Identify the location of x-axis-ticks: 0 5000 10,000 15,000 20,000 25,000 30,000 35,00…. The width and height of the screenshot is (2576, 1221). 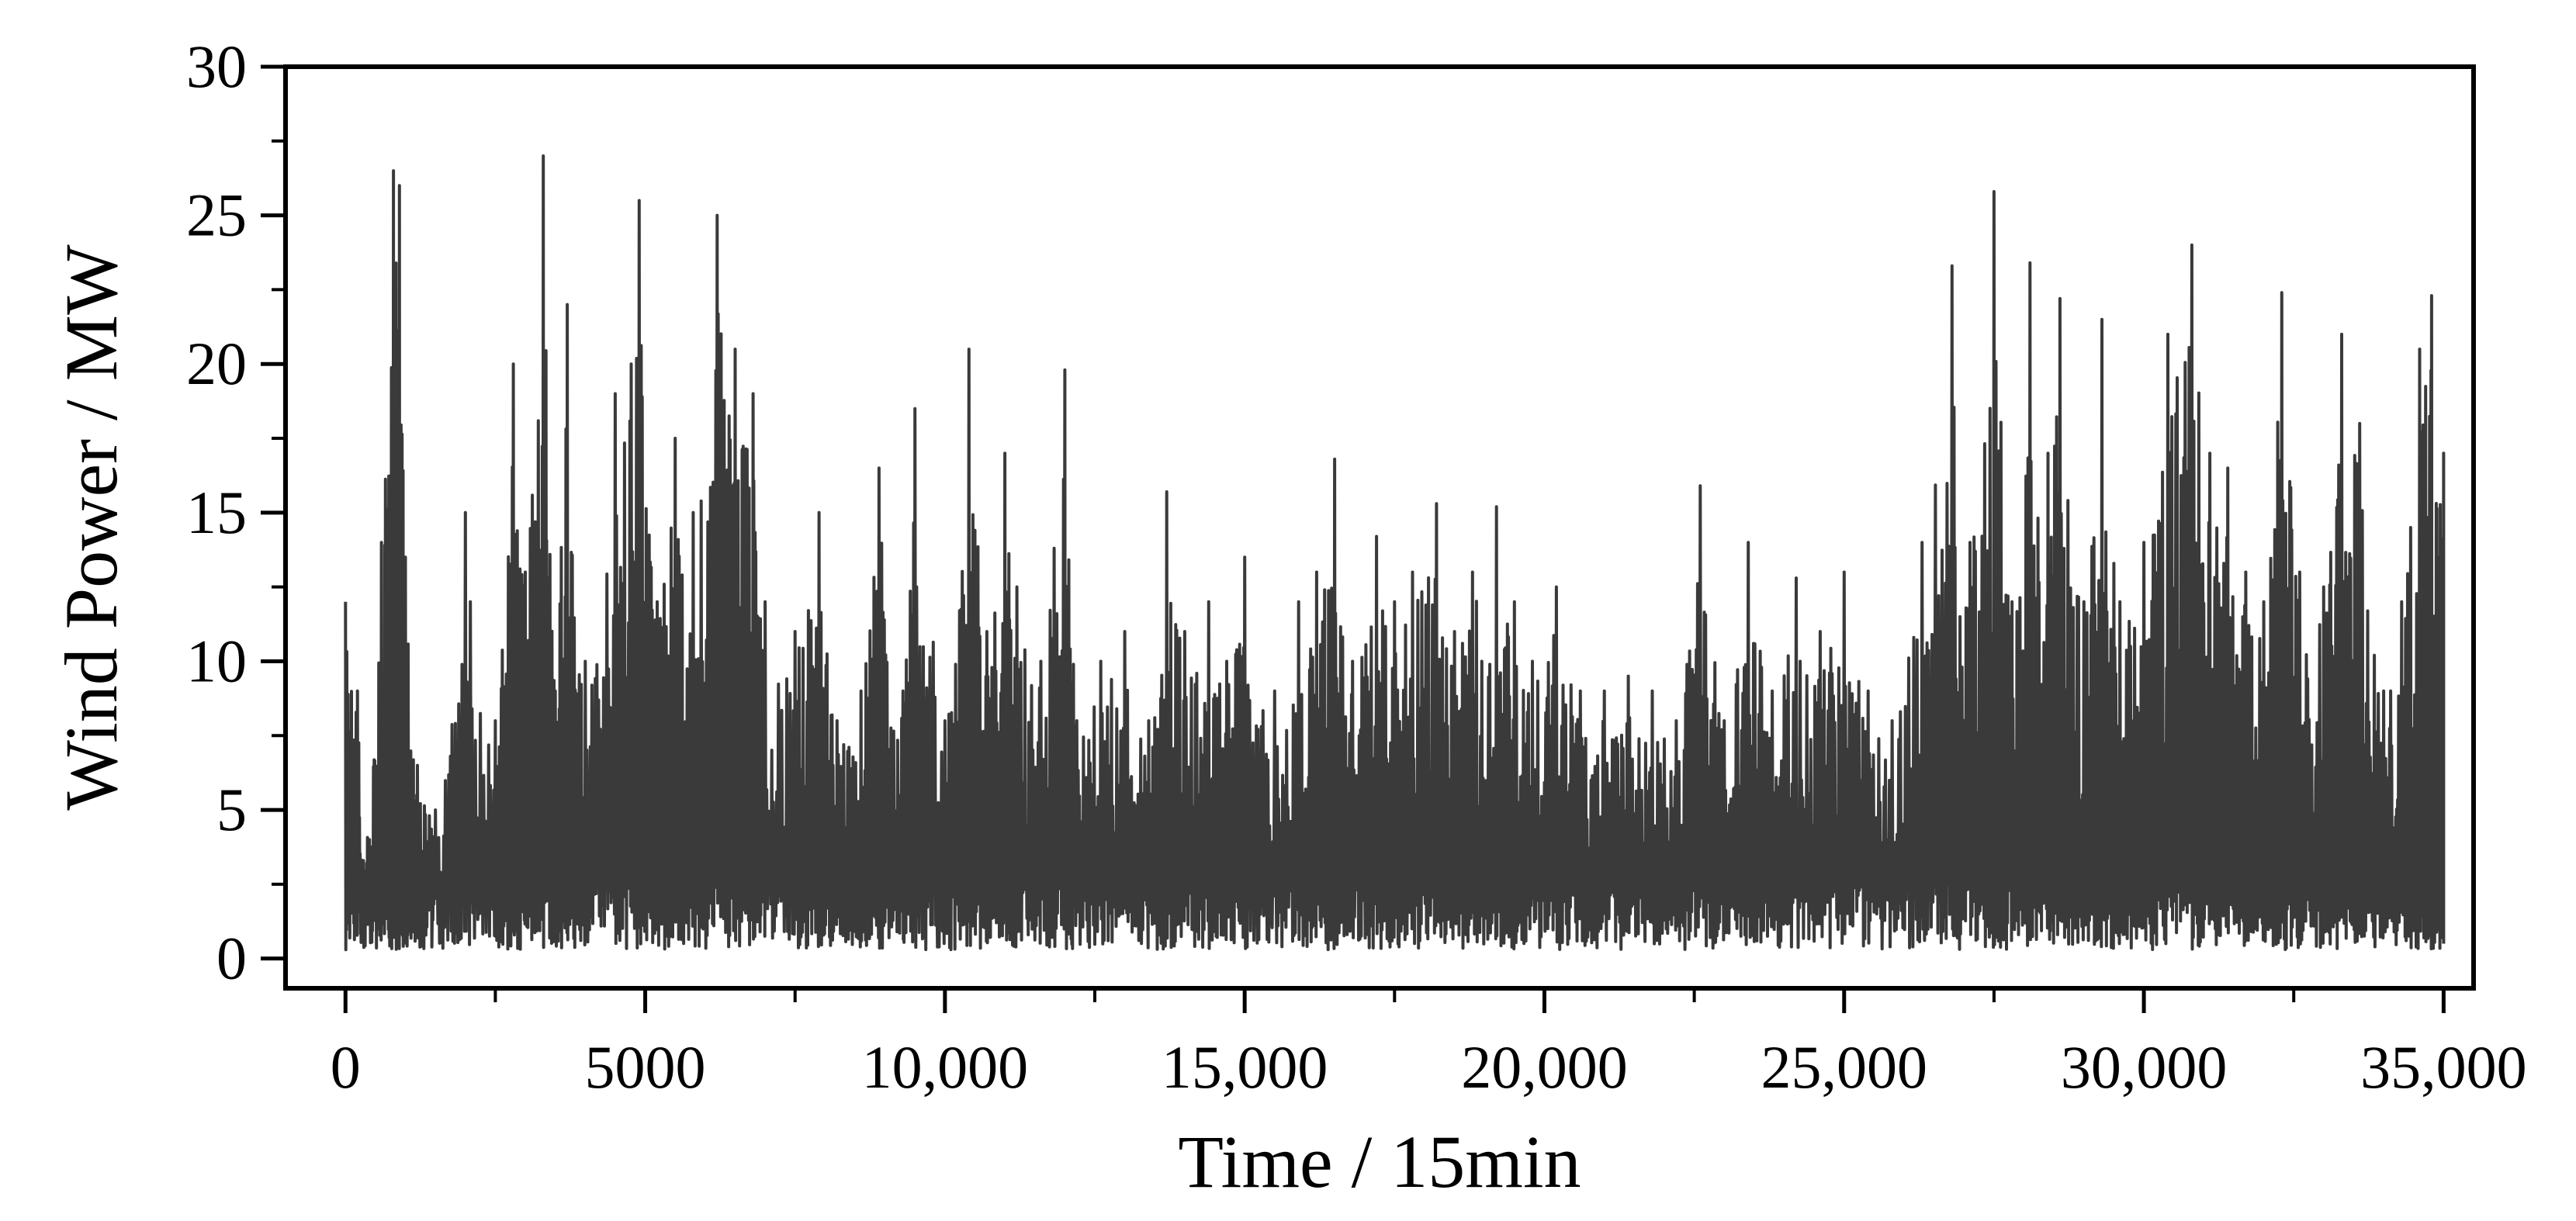
(1429, 1044).